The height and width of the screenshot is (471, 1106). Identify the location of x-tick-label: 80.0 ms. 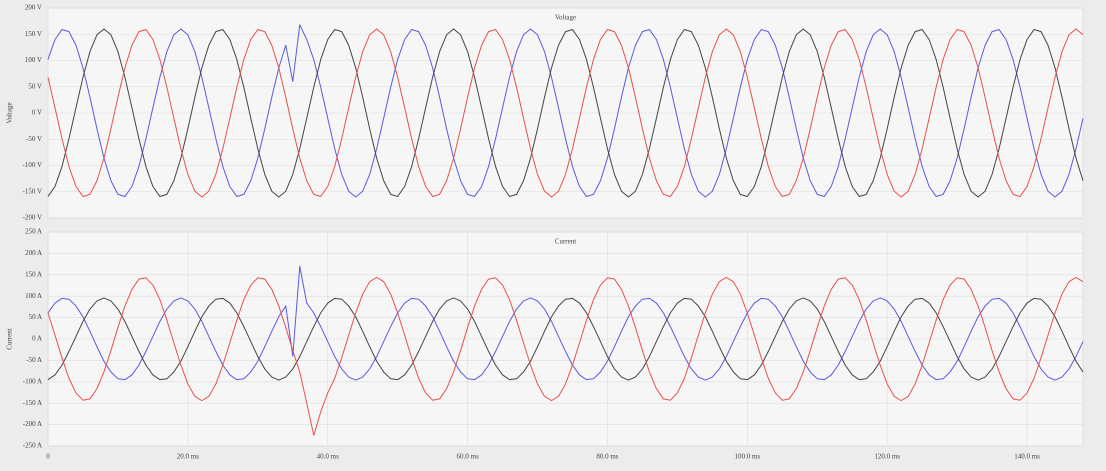
(607, 457).